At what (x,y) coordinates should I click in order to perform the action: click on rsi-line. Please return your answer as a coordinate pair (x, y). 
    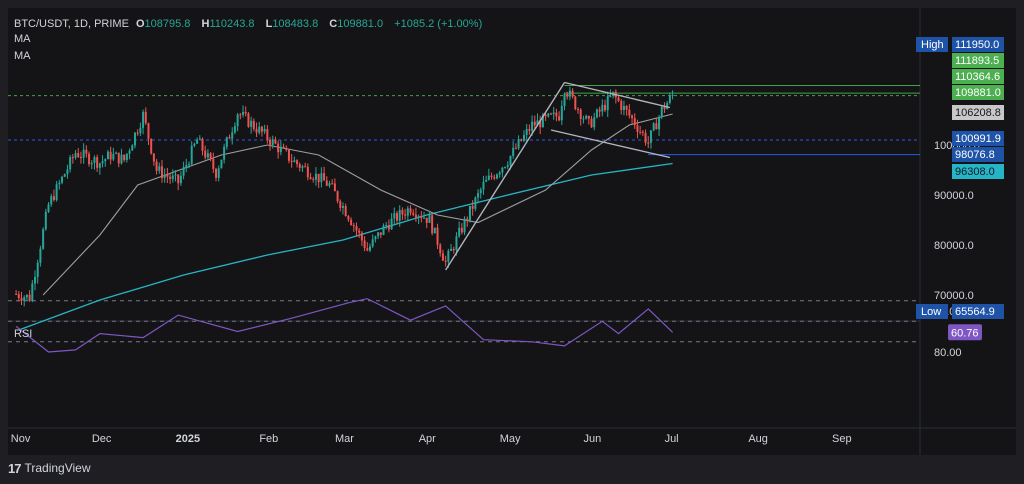
    Looking at the image, I should click on (344, 325).